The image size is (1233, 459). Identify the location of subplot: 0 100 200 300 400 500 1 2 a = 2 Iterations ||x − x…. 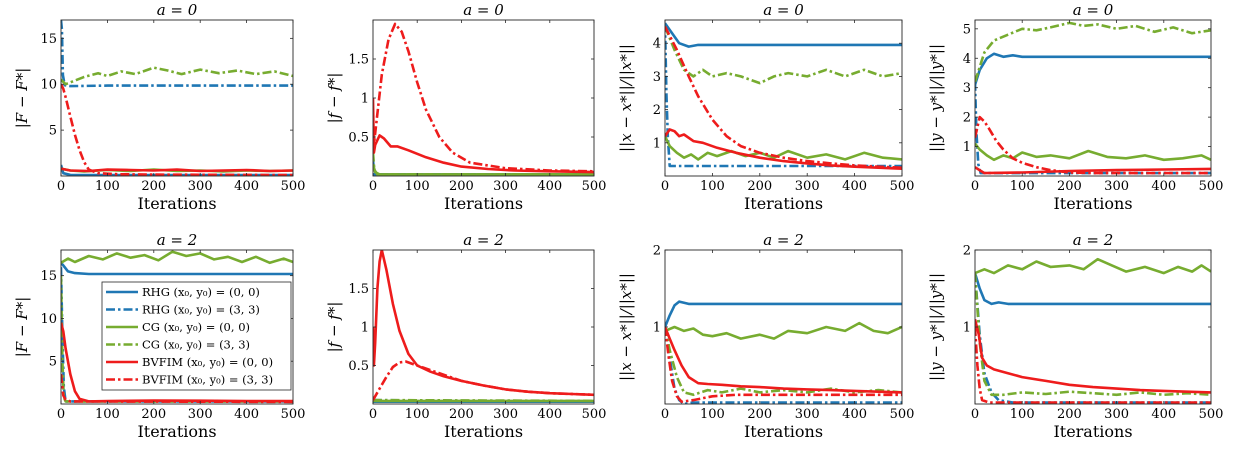
(765, 336).